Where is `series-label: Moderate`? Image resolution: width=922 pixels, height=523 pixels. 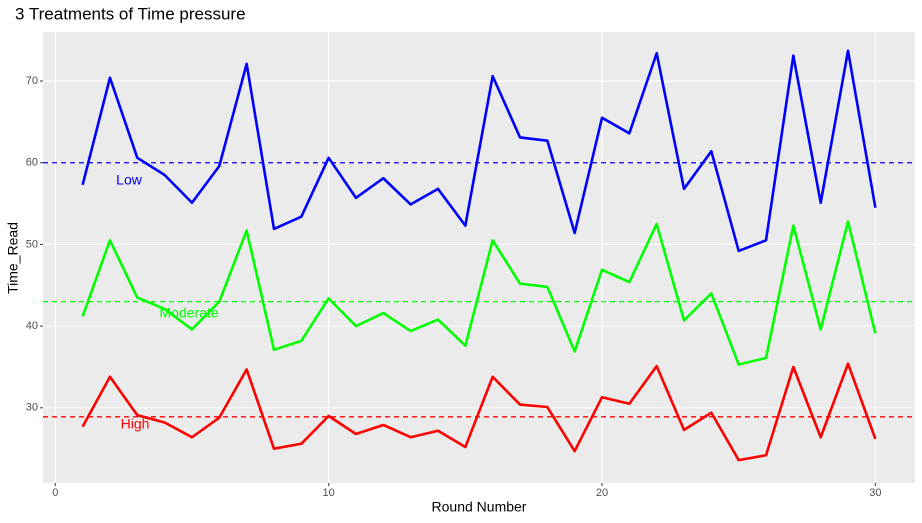 series-label: Moderate is located at coordinates (188, 313).